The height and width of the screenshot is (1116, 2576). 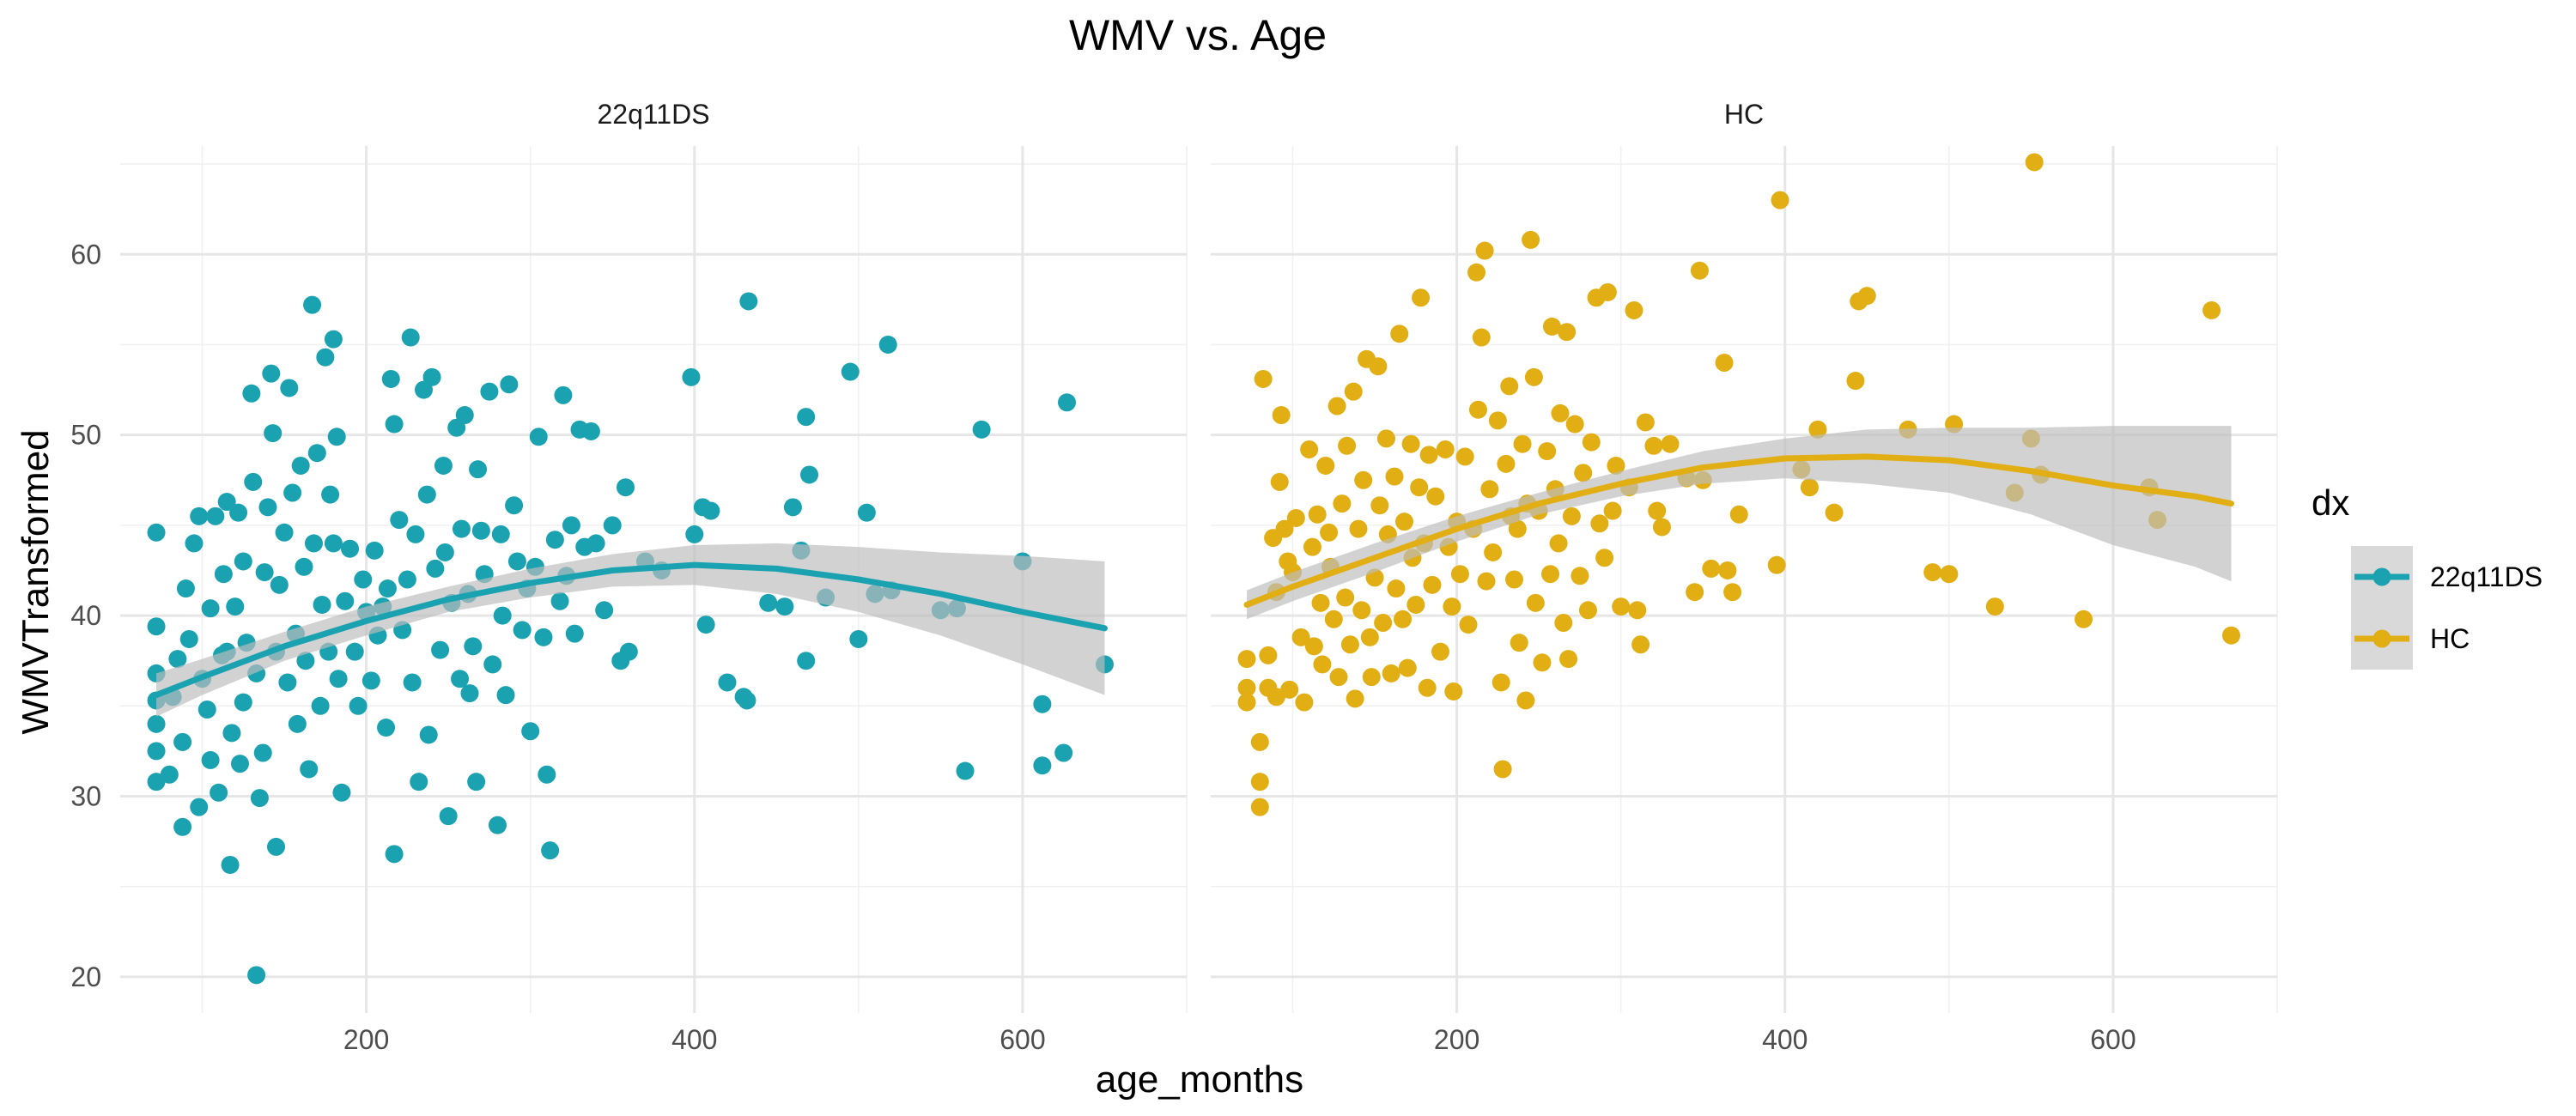 I want to click on strip-label: HC, so click(x=1744, y=115).